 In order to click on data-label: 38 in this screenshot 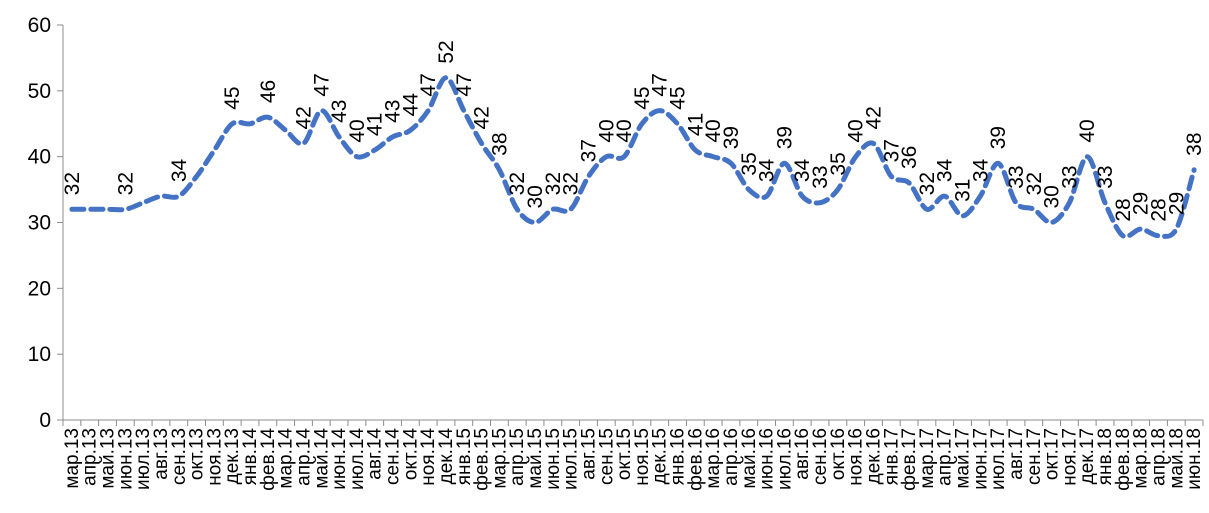, I will do `click(1194, 143)`.